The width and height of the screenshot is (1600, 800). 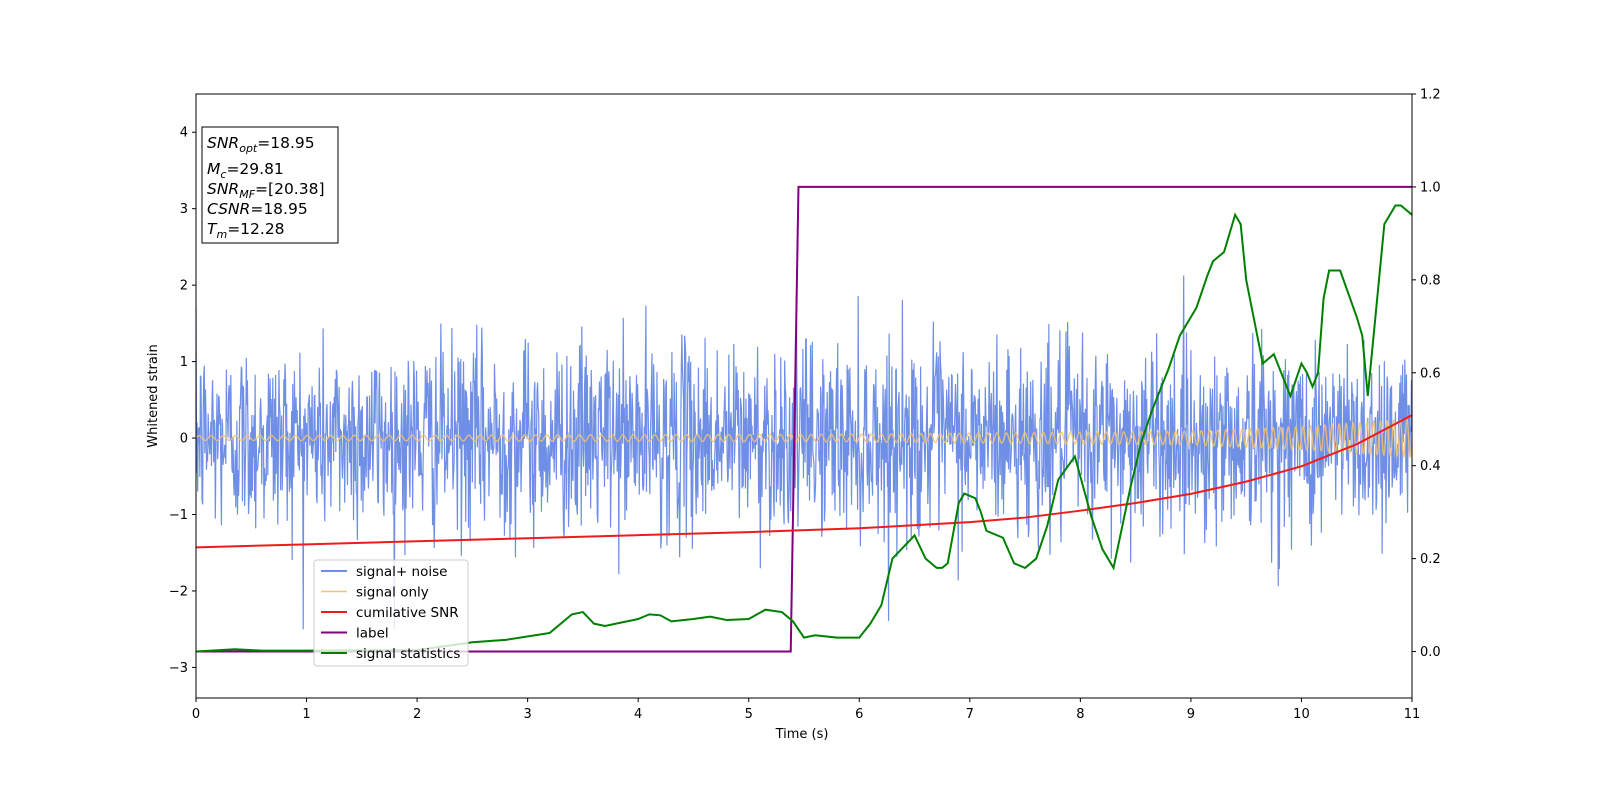 I want to click on y-tick-label: 4, so click(x=184, y=133).